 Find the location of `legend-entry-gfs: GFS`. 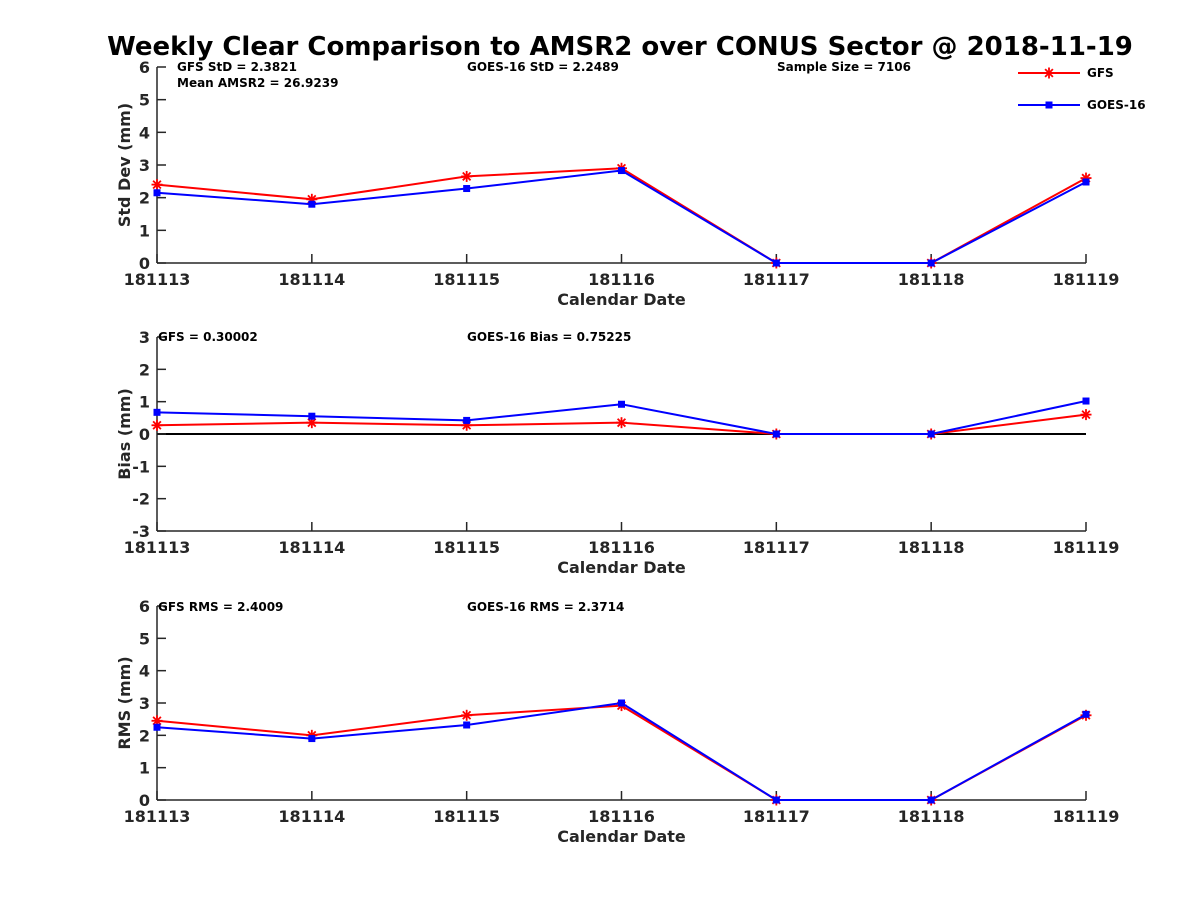

legend-entry-gfs: GFS is located at coordinates (1066, 73).